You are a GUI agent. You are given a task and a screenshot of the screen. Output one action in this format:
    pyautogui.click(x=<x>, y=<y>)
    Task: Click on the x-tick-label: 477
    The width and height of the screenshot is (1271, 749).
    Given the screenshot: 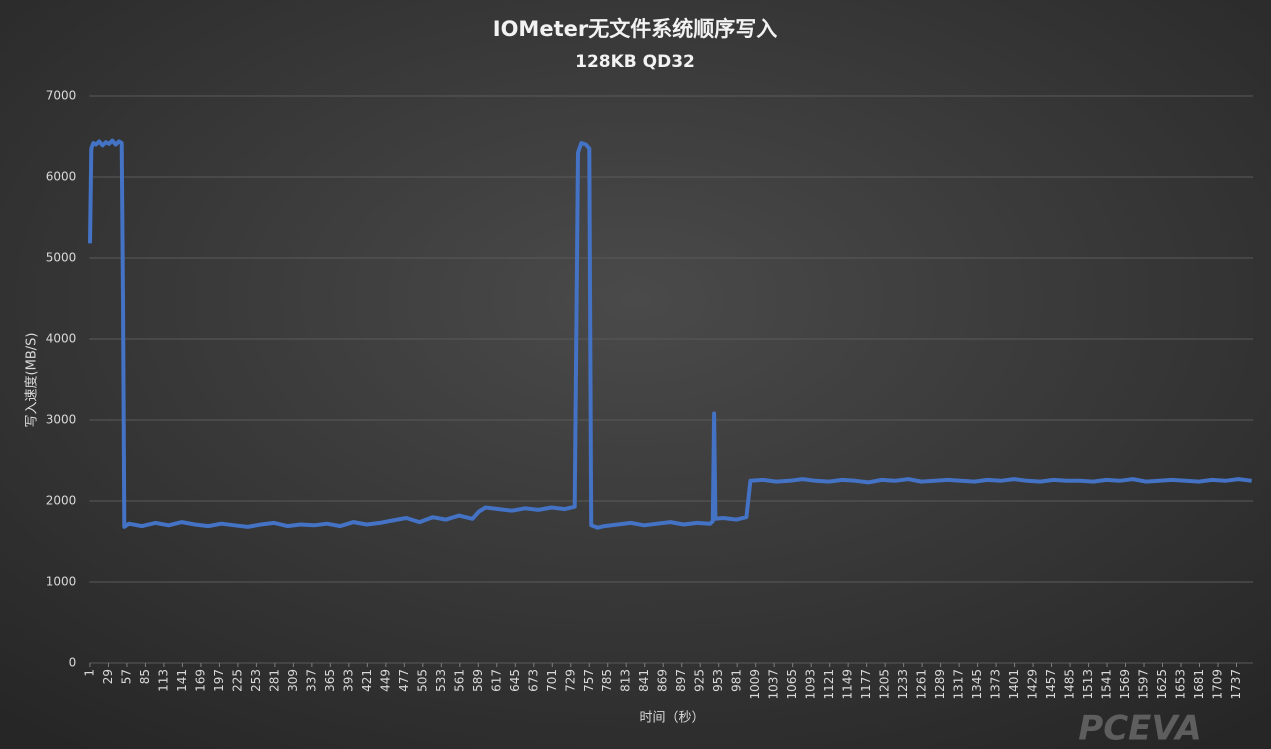 What is the action you would take?
    pyautogui.click(x=404, y=680)
    